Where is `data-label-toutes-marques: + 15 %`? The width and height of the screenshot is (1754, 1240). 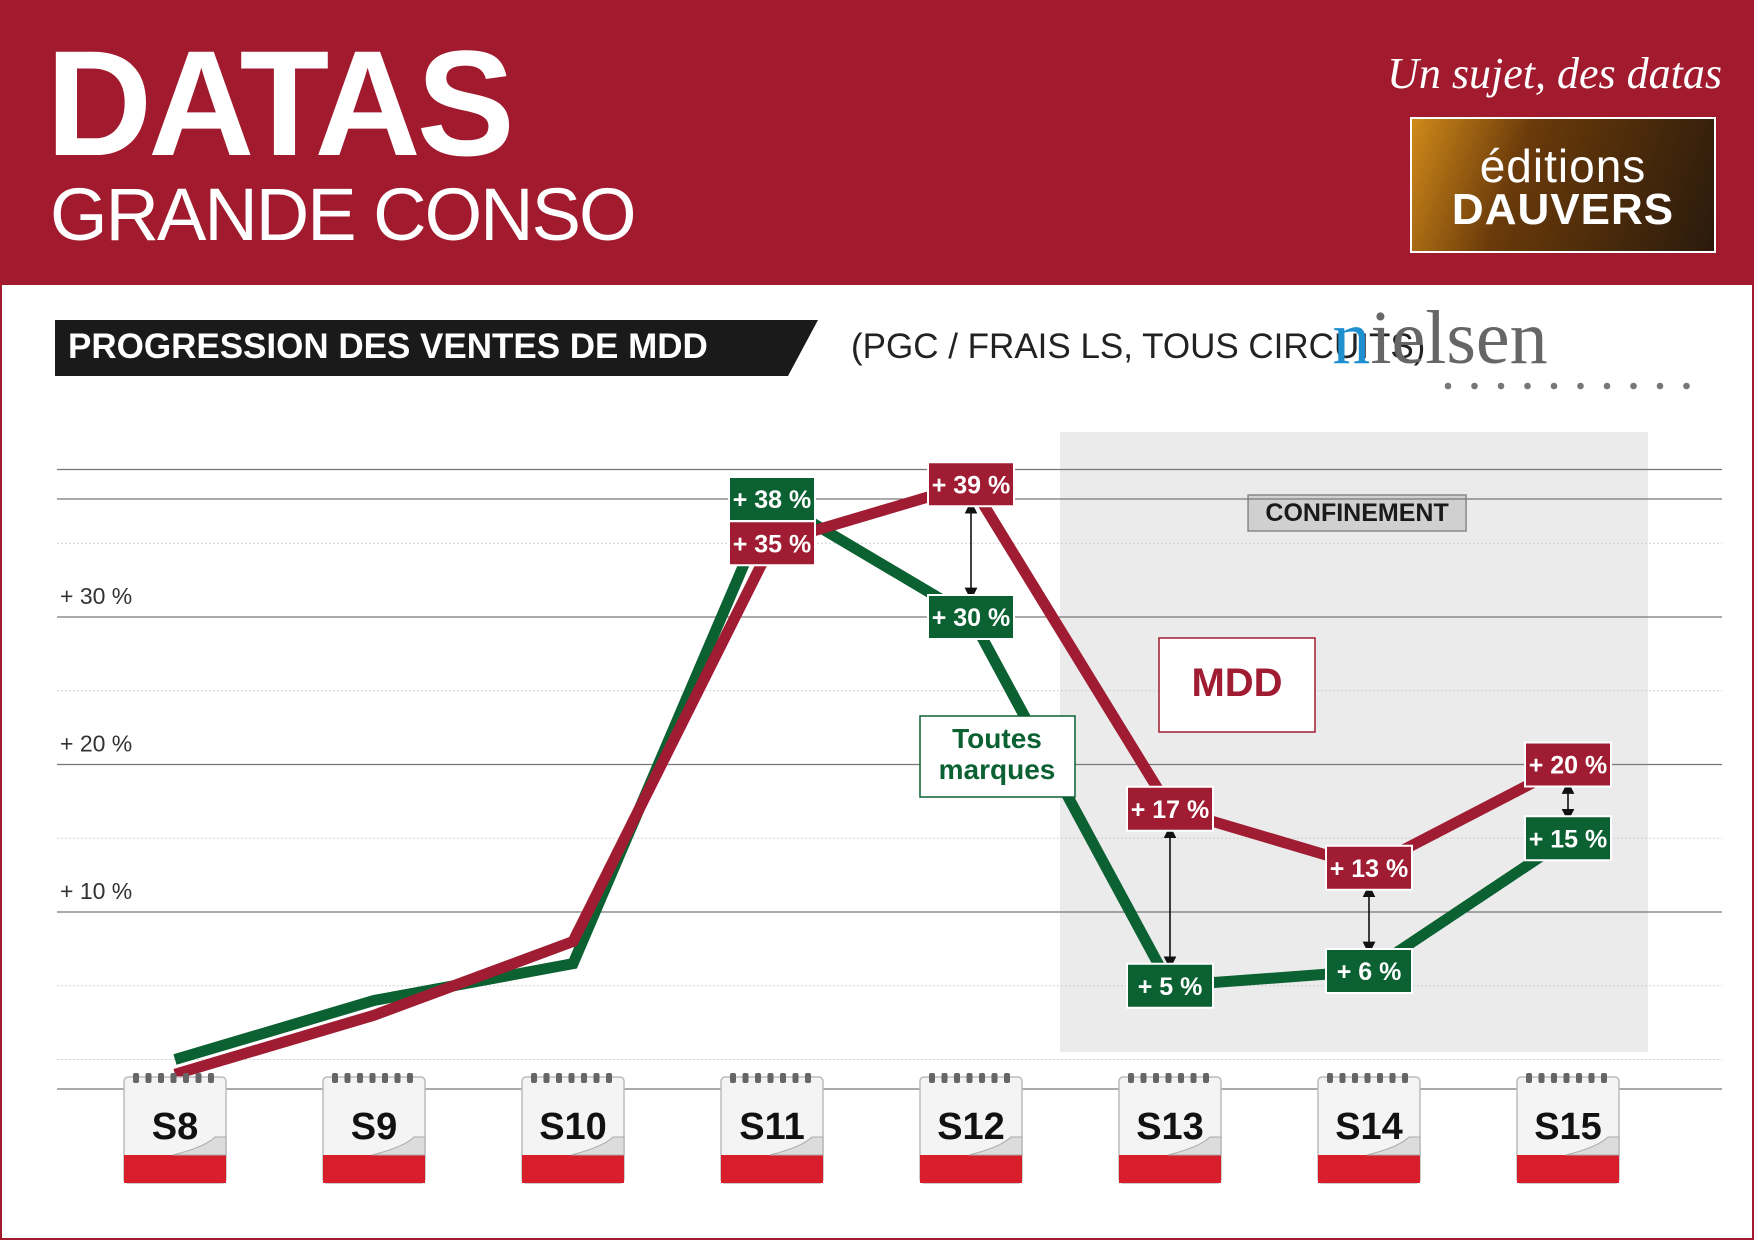 data-label-toutes-marques: + 15 % is located at coordinates (1568, 838).